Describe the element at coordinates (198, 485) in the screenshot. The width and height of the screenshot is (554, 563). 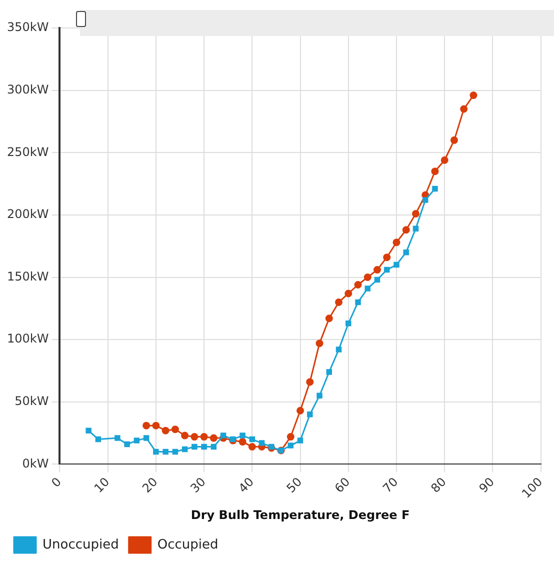
I see `x-tick-label: 30` at that location.